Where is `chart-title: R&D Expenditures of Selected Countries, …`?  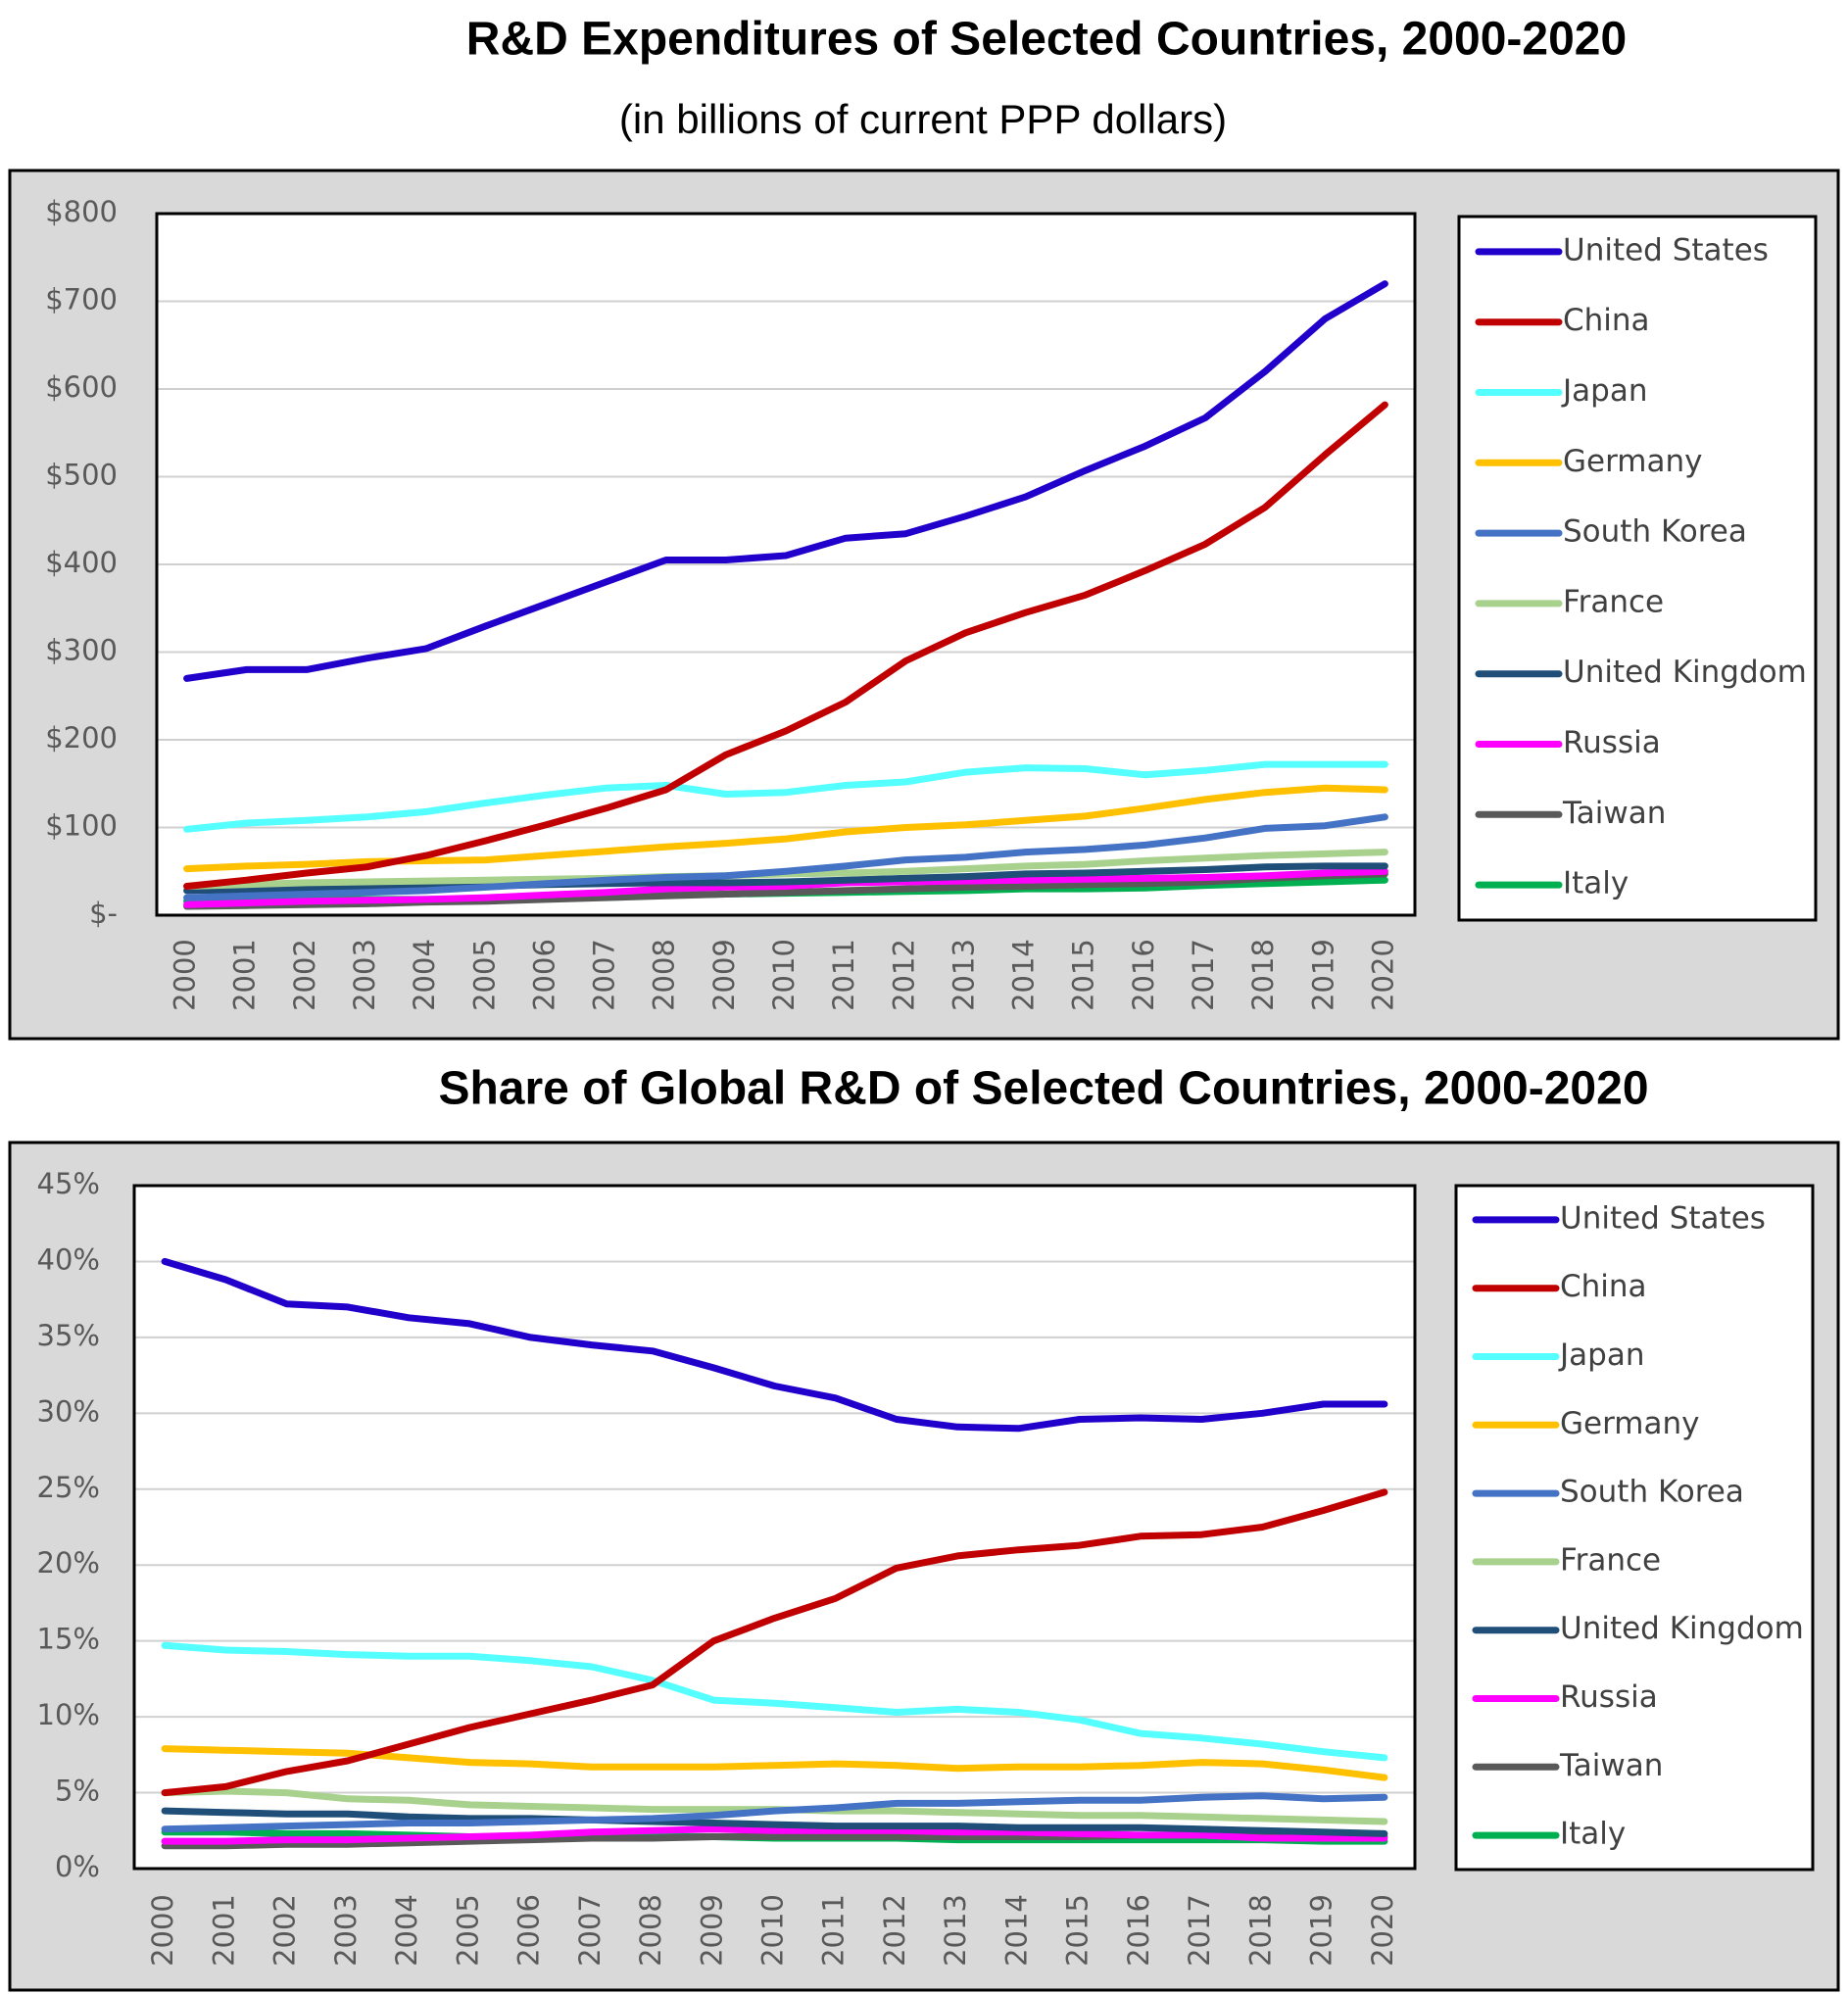 chart-title: R&D Expenditures of Selected Countries, … is located at coordinates (1046, 40).